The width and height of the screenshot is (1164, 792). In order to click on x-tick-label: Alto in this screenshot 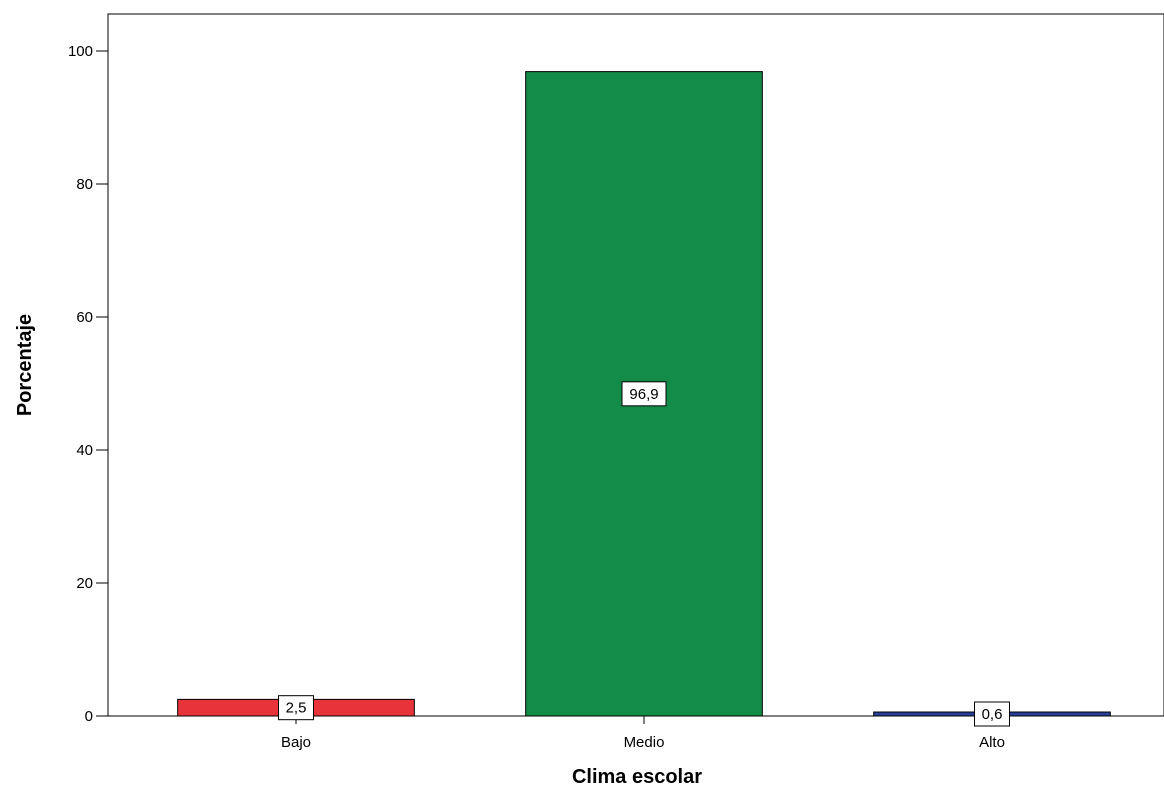, I will do `click(992, 742)`.